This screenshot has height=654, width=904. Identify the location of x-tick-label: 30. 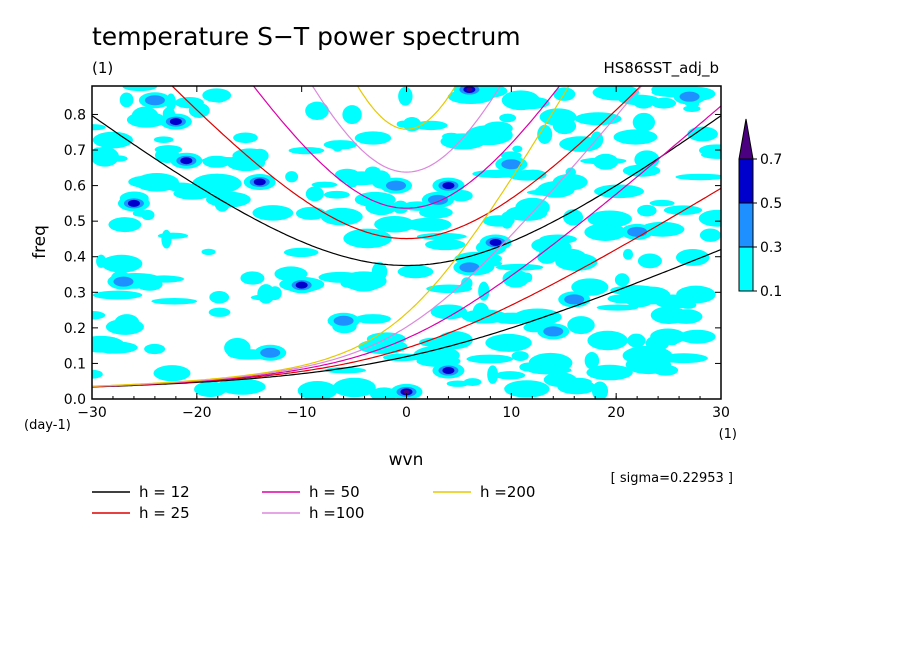
(721, 413).